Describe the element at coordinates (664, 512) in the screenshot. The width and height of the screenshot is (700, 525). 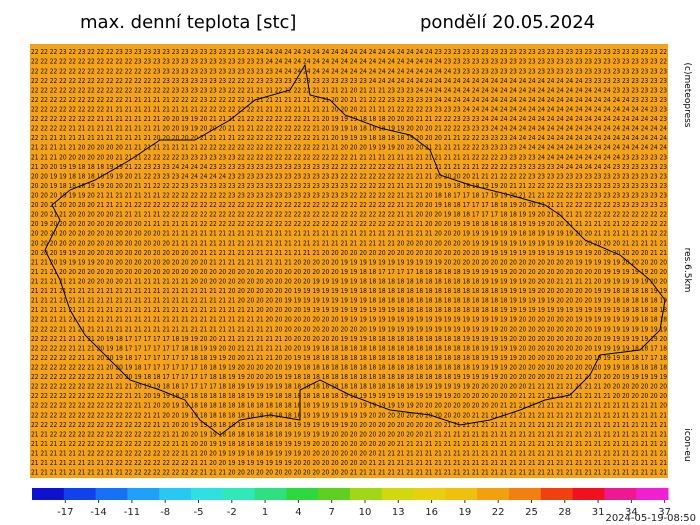
I see `colorbar-label: 37` at that location.